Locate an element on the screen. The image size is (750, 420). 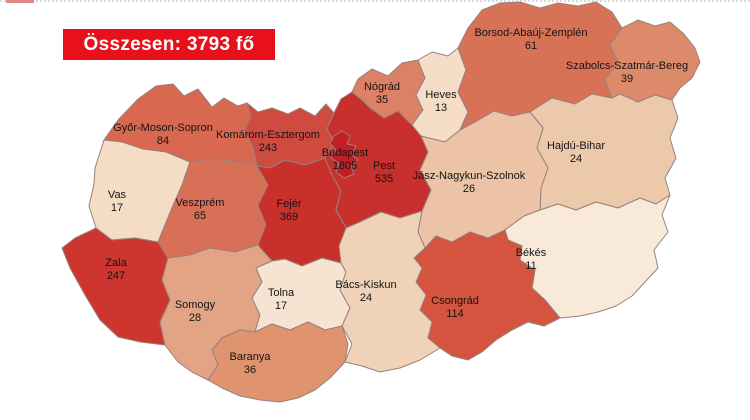
county-label-heves: Heves 13 is located at coordinates (441, 101).